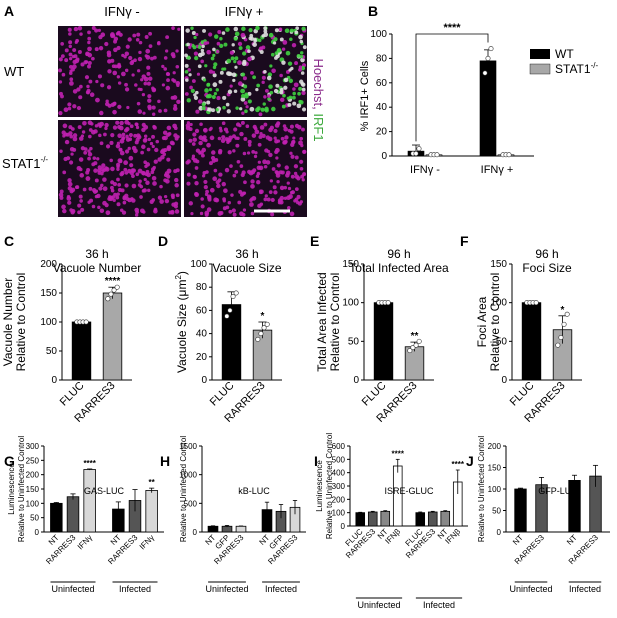  Describe the element at coordinates (147, 542) in the screenshot. I see `category-label: IFNγ` at that location.